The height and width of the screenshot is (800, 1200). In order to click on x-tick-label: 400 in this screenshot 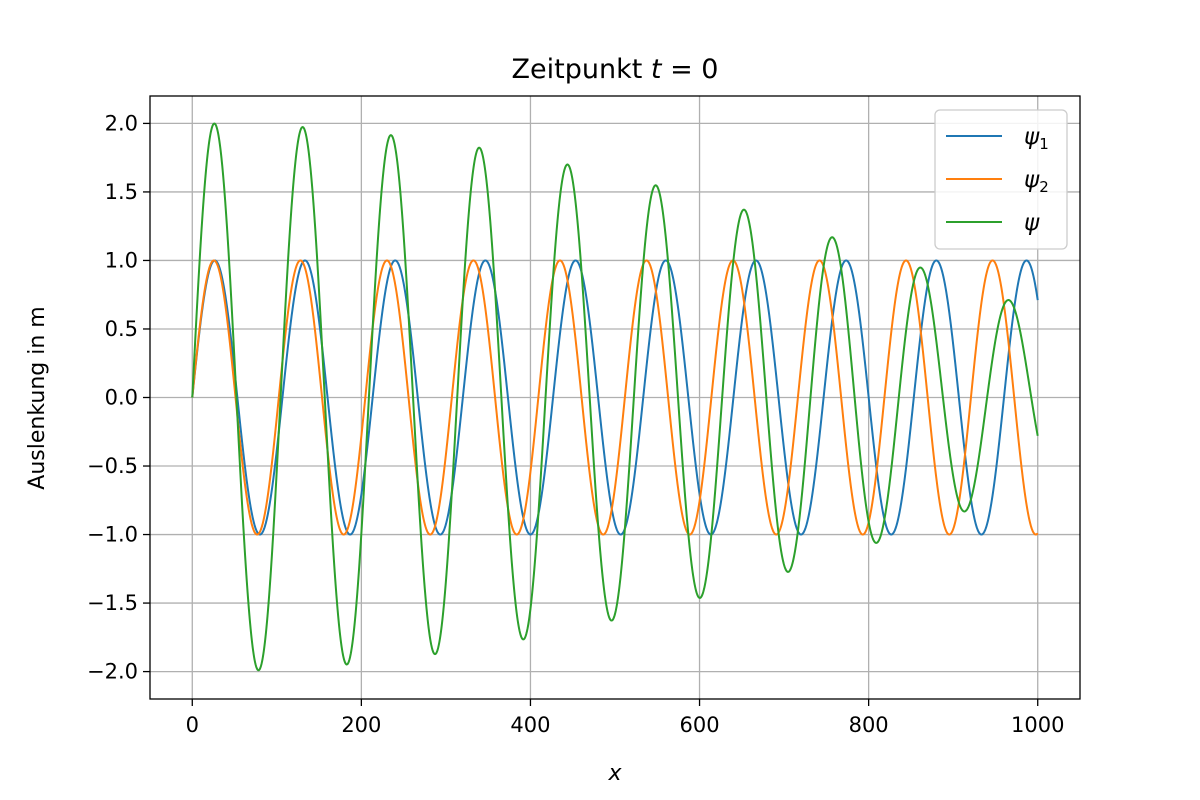, I will do `click(530, 725)`.